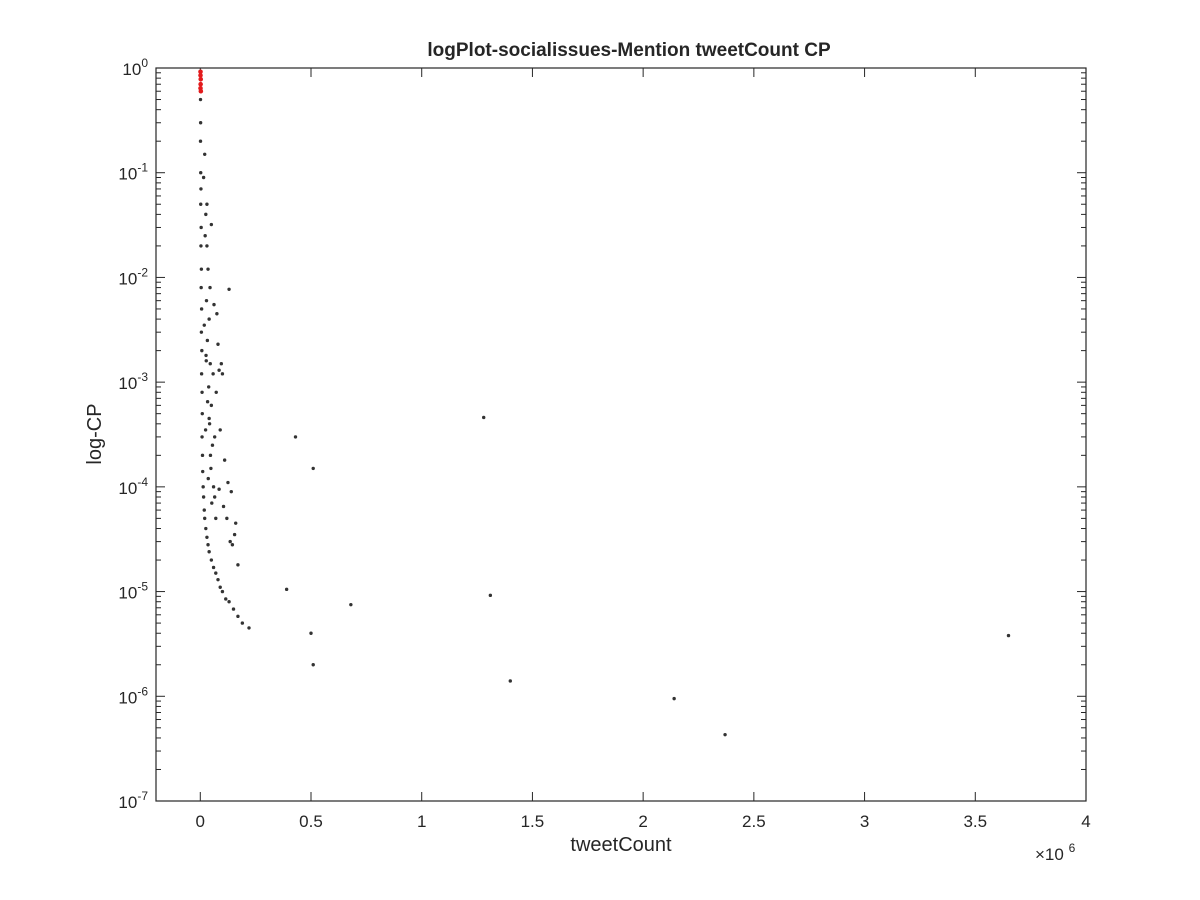  Describe the element at coordinates (311, 821) in the screenshot. I see `x-tick-label: 0.5` at that location.